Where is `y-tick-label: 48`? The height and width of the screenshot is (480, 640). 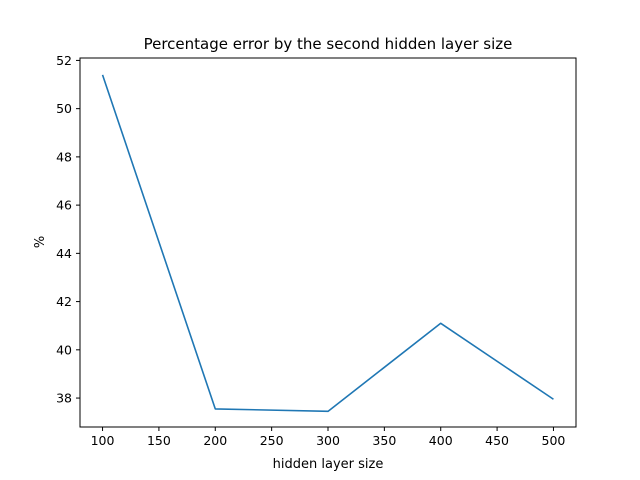 y-tick-label: 48 is located at coordinates (64, 156).